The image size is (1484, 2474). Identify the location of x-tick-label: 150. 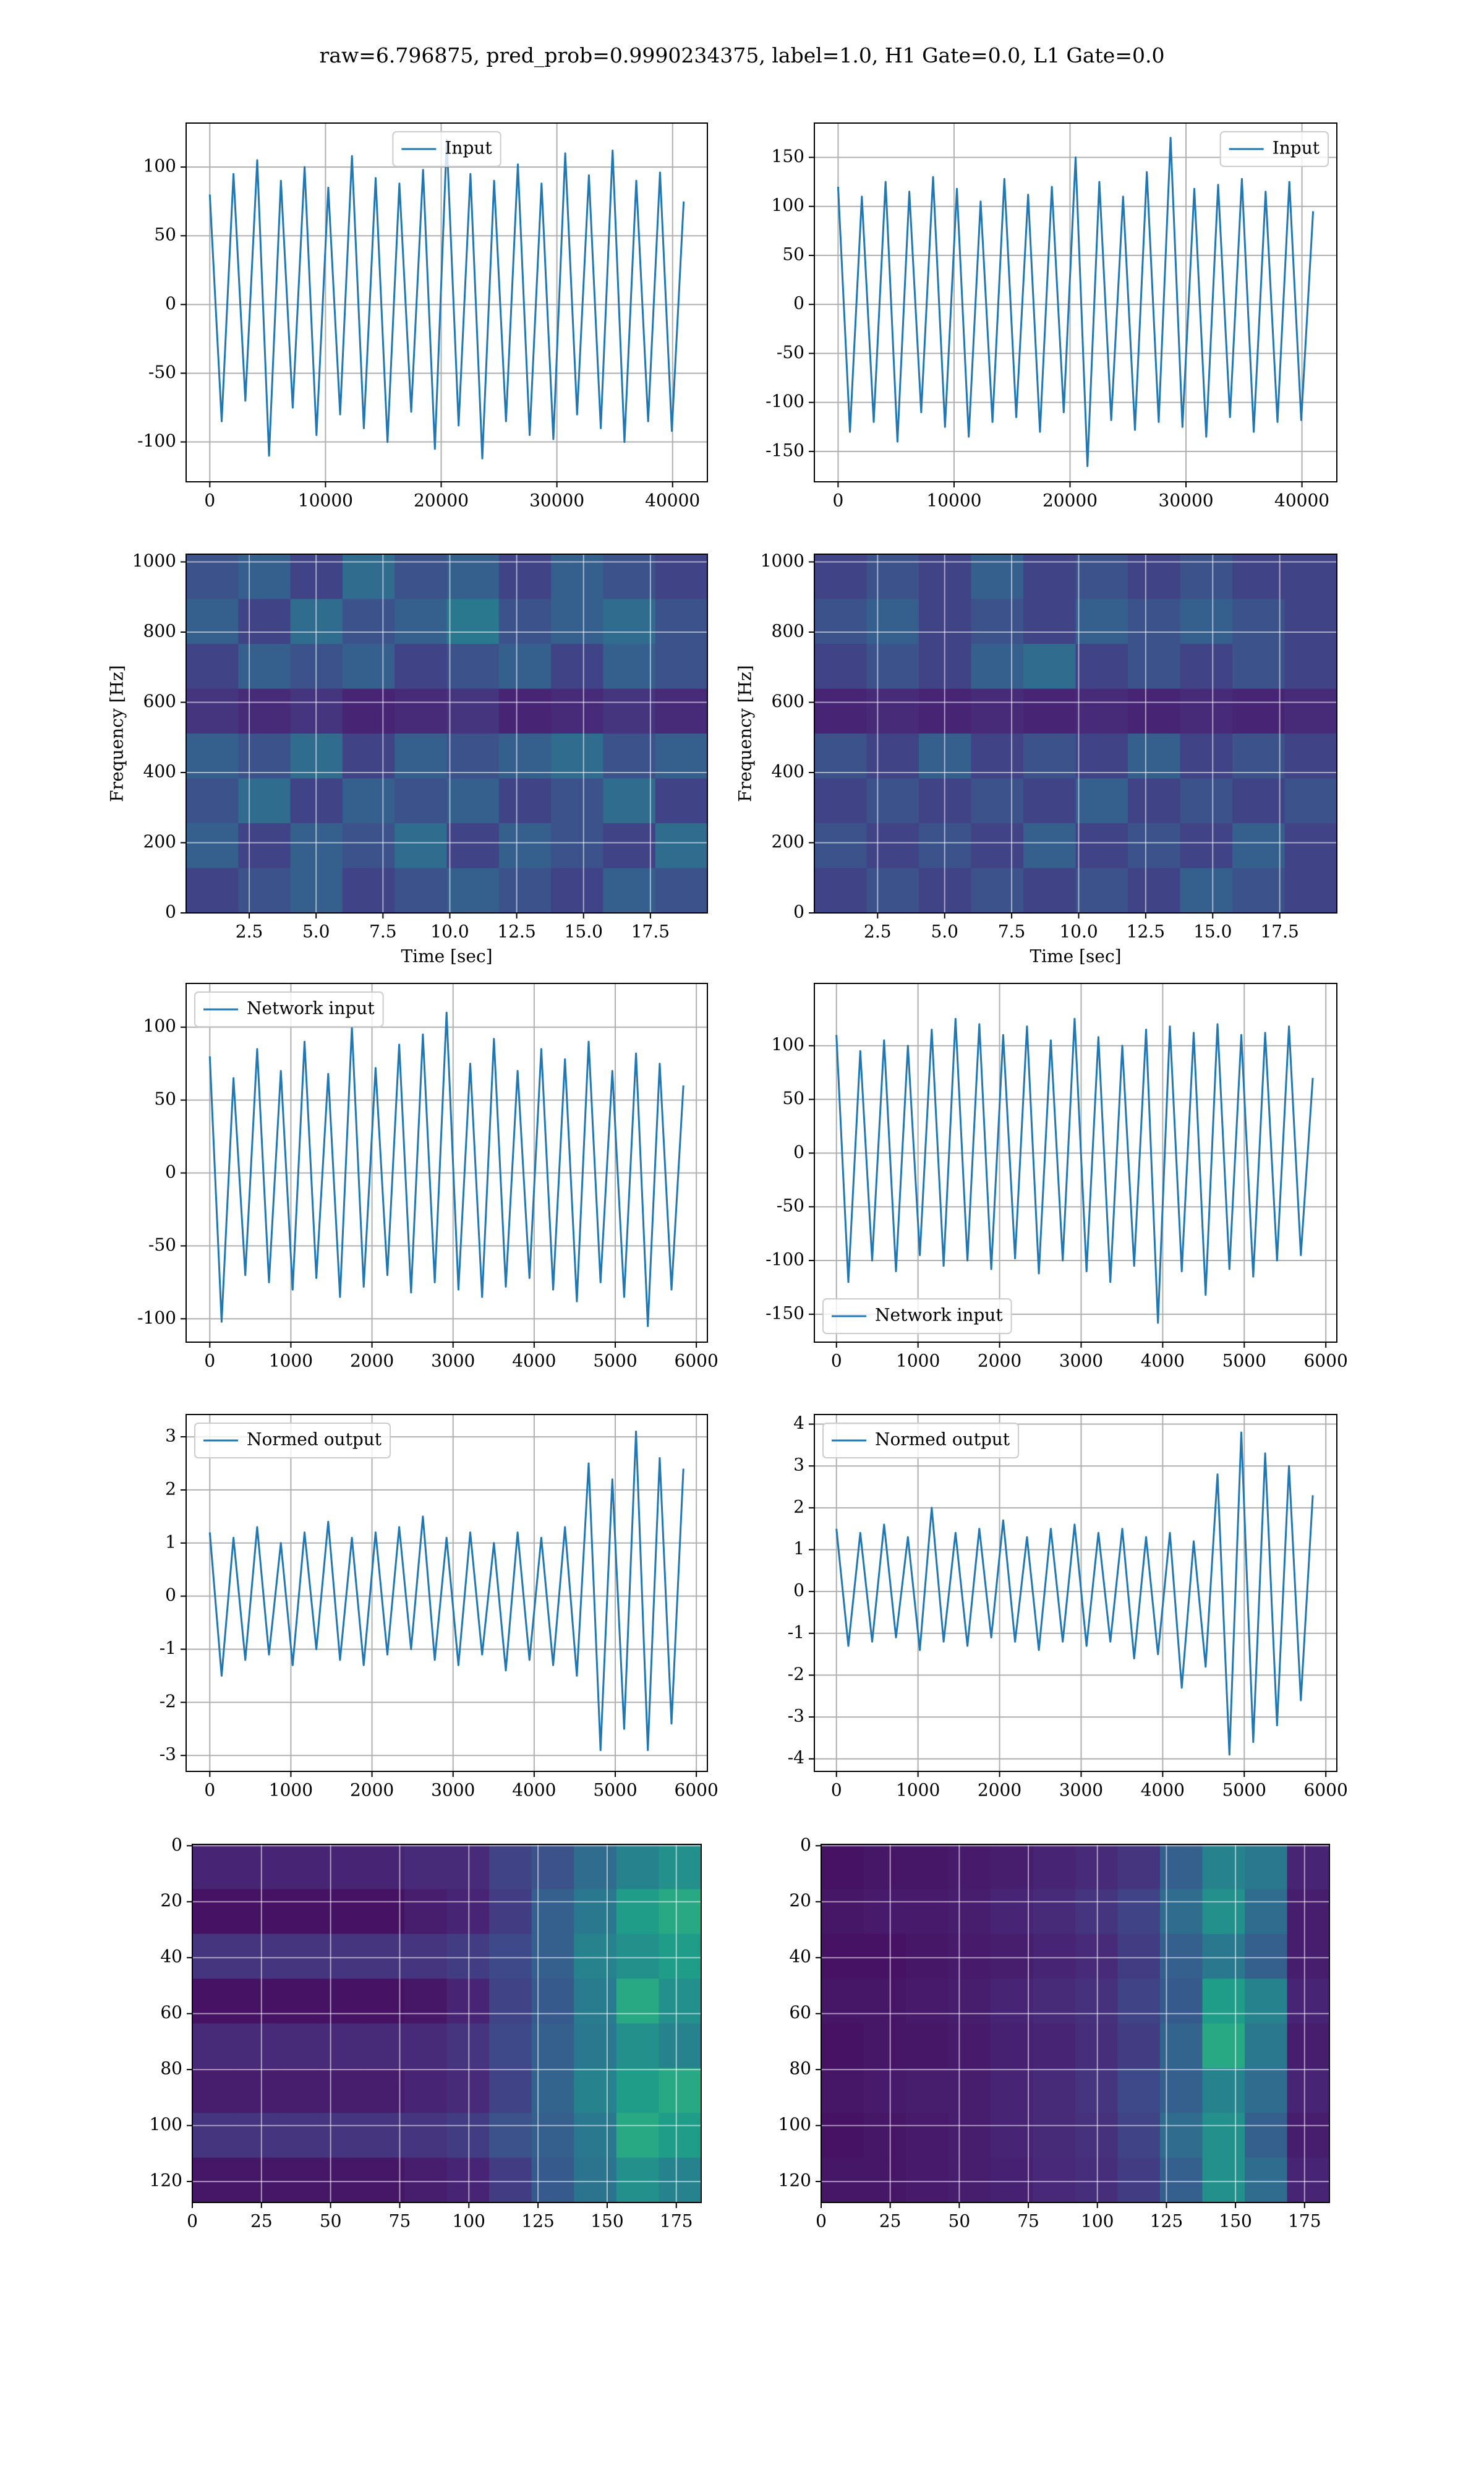
(1235, 2221).